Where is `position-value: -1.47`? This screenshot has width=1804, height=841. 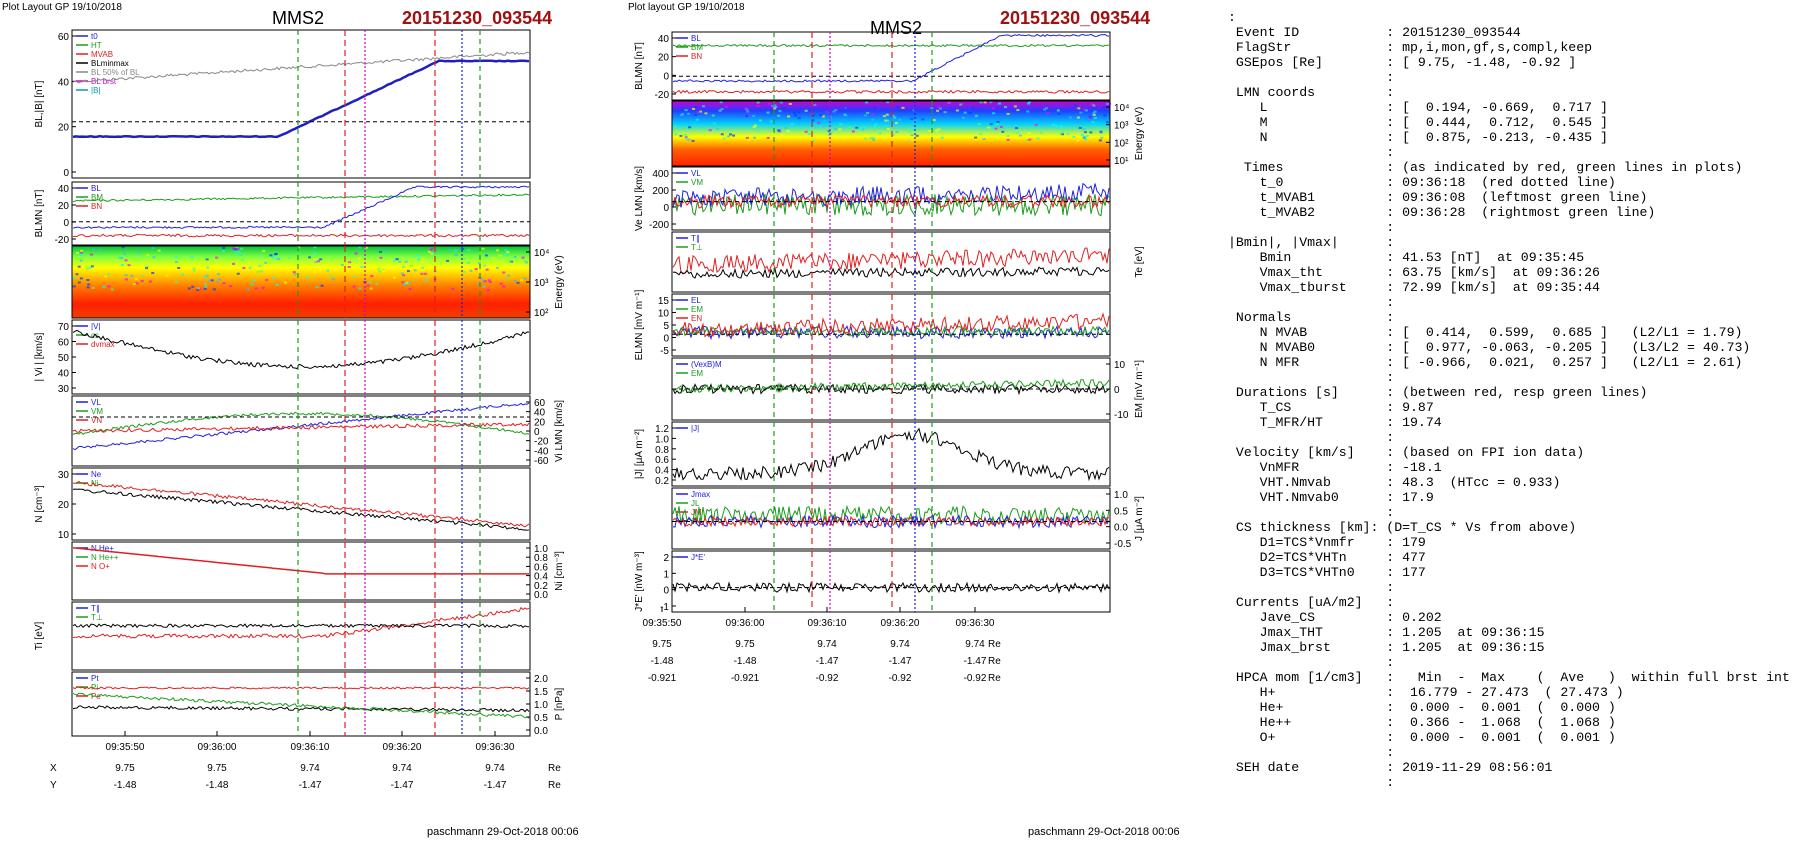
position-value: -1.47 is located at coordinates (402, 785).